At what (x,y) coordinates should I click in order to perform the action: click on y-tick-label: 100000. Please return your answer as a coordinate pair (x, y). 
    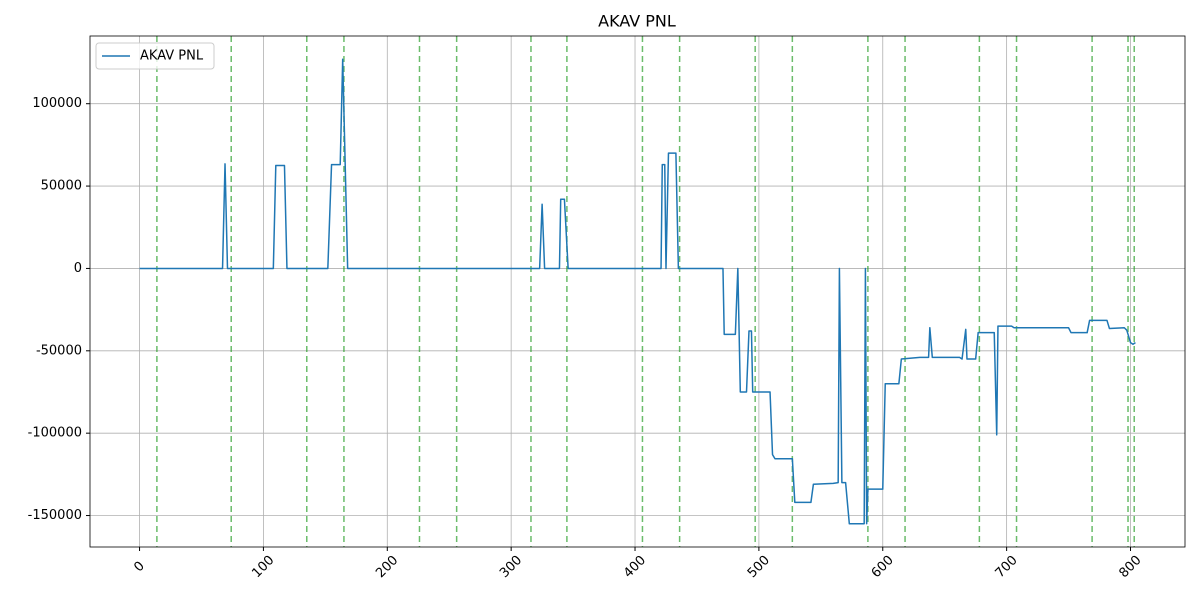
    Looking at the image, I should click on (57, 103).